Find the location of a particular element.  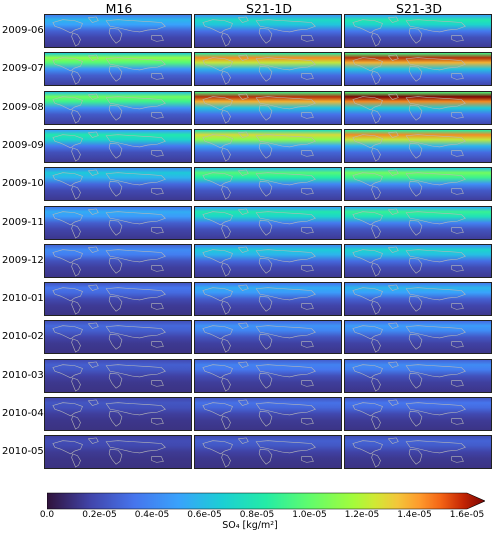

colorbar-tick-label: 0.8e-05 is located at coordinates (257, 515).